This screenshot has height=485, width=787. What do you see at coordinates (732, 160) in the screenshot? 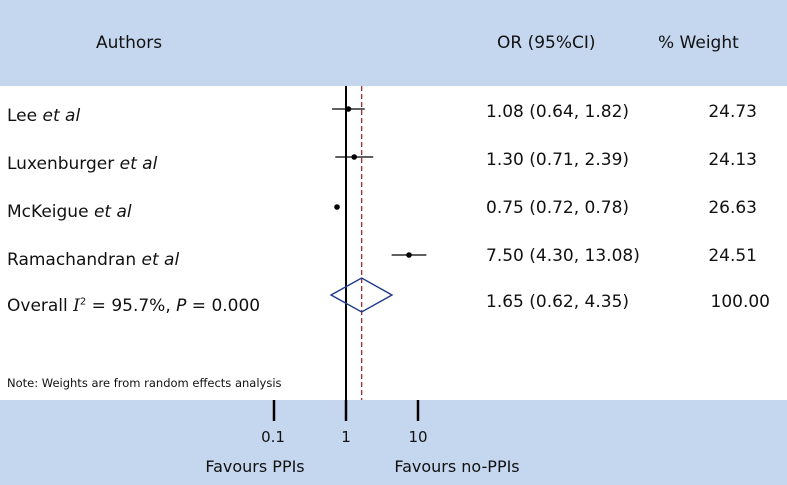
I see `weight-luxenburger: 24.13` at bounding box center [732, 160].